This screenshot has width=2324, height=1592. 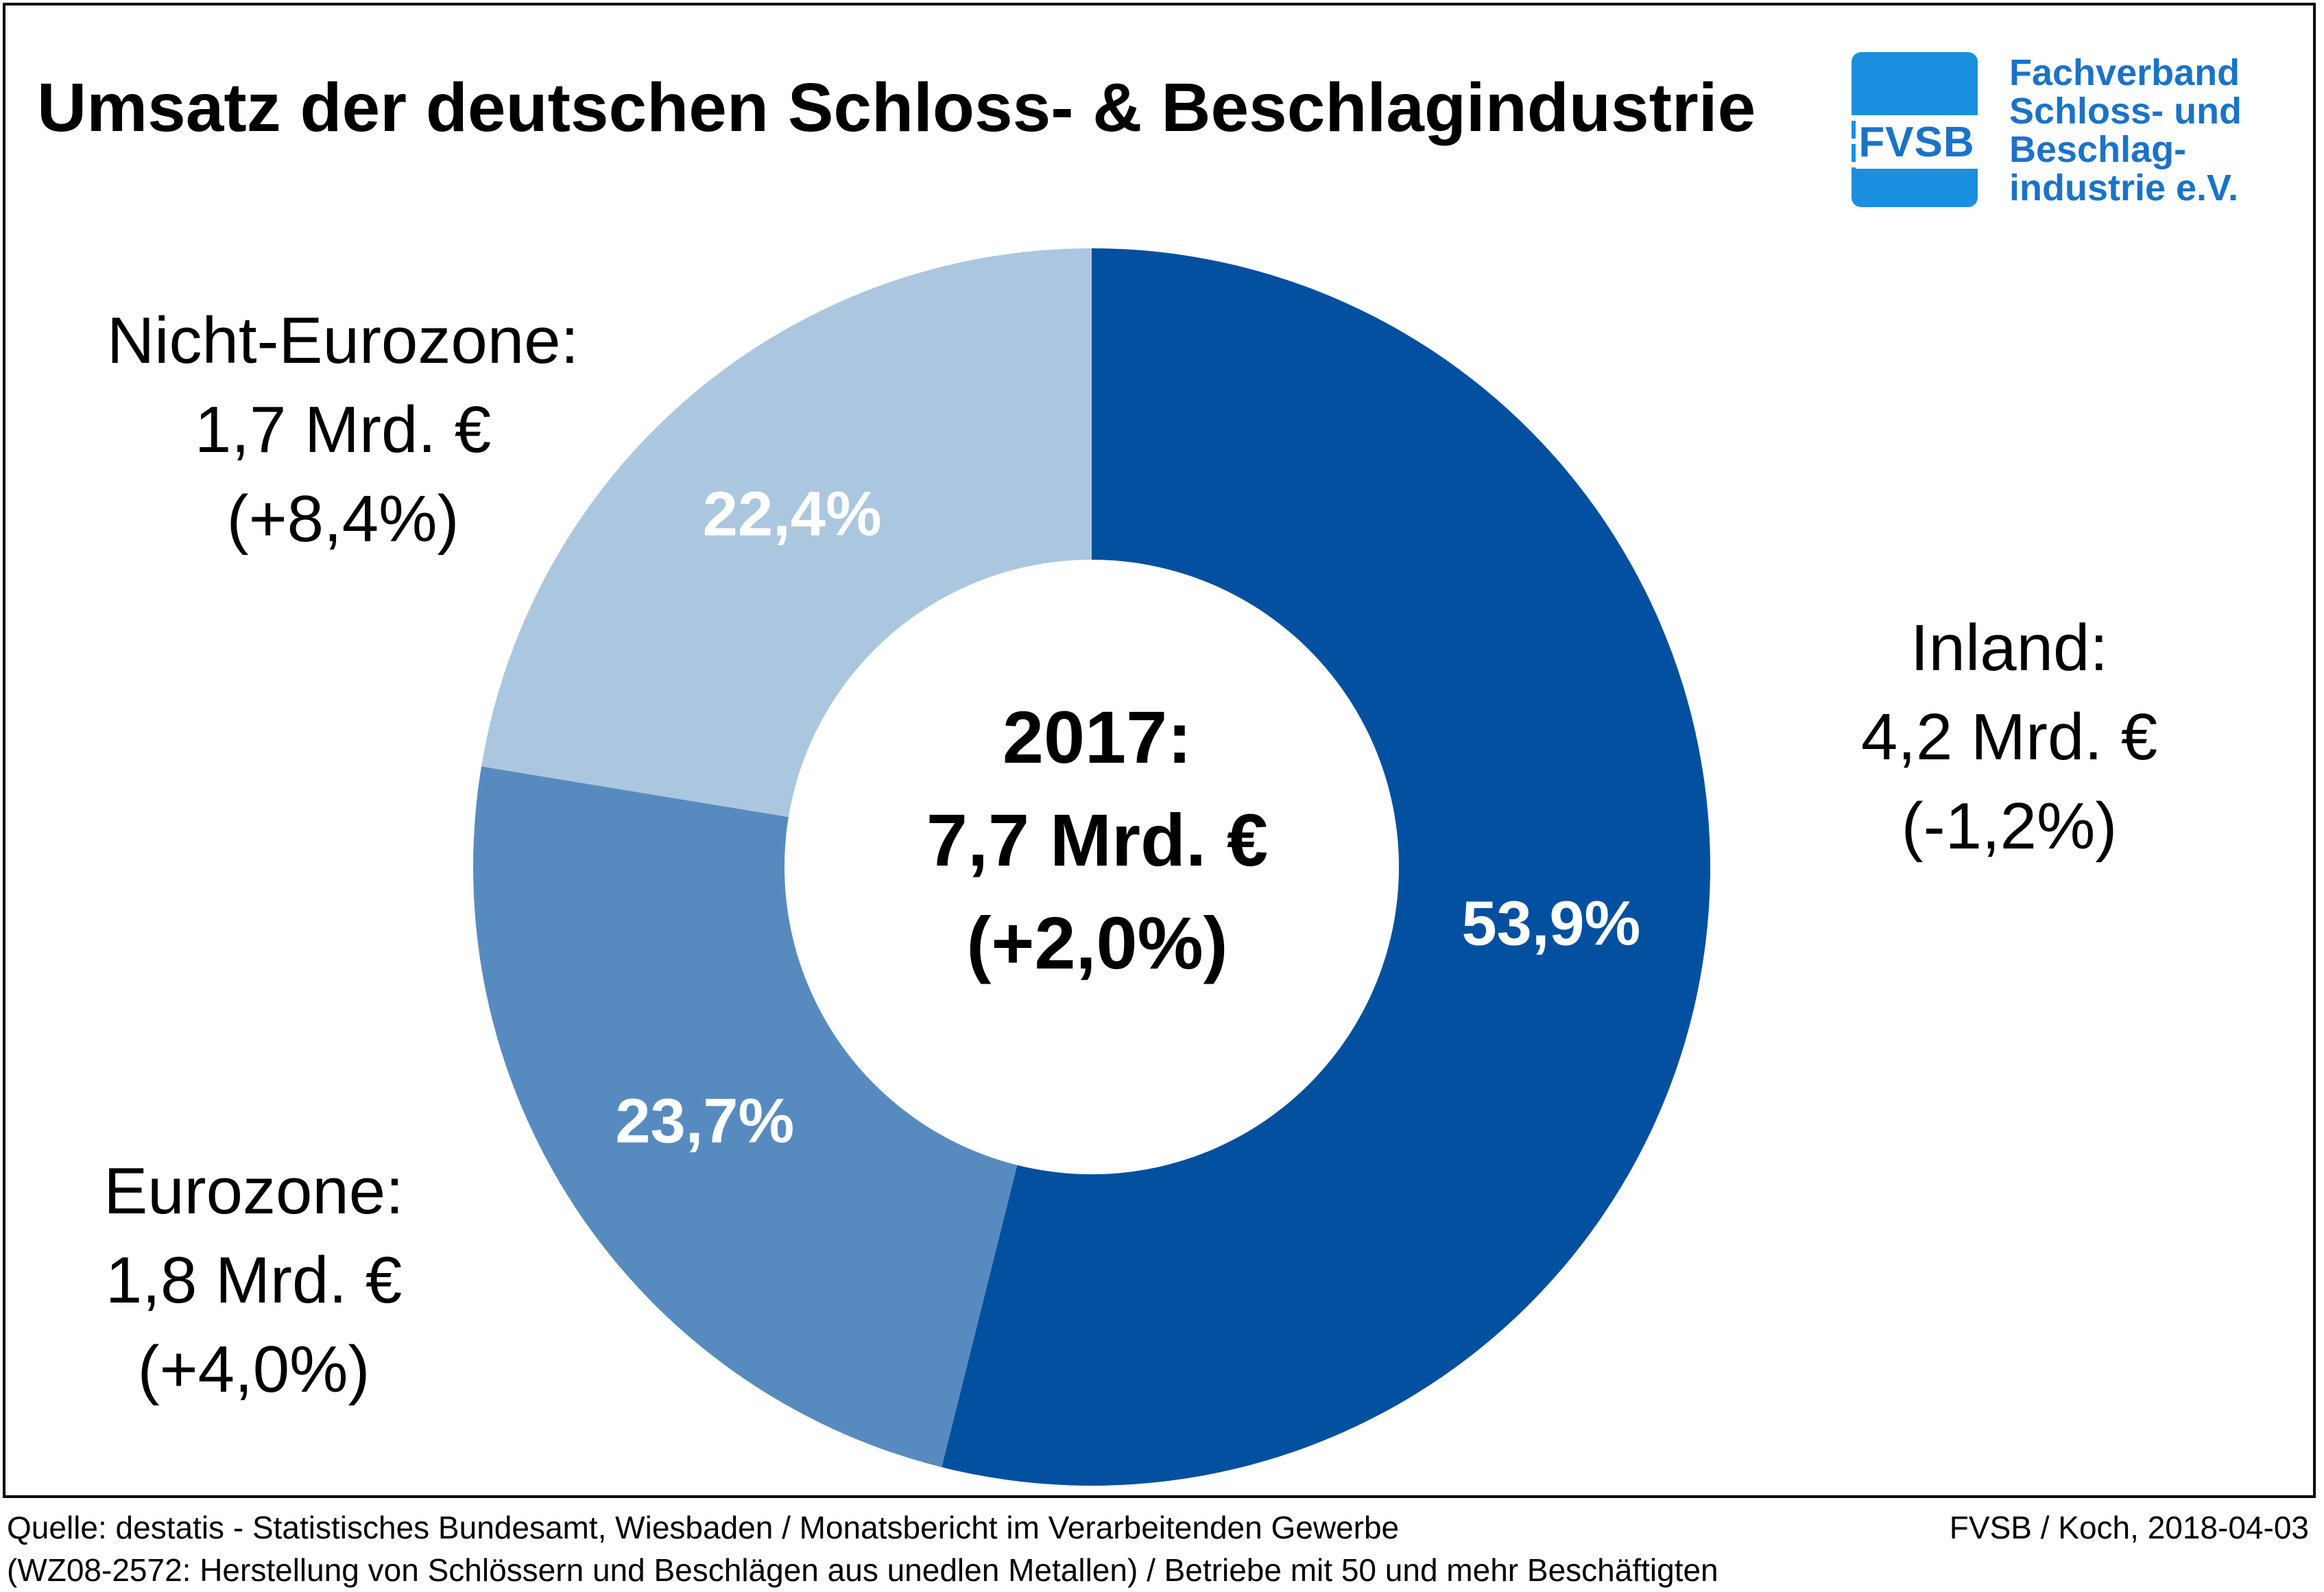 I want to click on center-change: (+2,0%), so click(x=1097, y=943).